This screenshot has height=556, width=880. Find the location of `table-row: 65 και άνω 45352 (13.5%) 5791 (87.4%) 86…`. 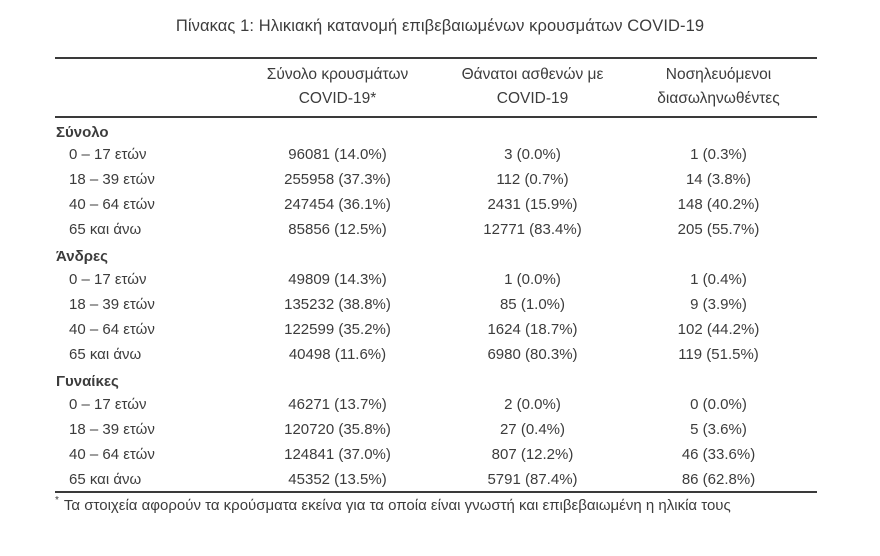

table-row: 65 και άνω 45352 (13.5%) 5791 (87.4%) 86… is located at coordinates (436, 479).